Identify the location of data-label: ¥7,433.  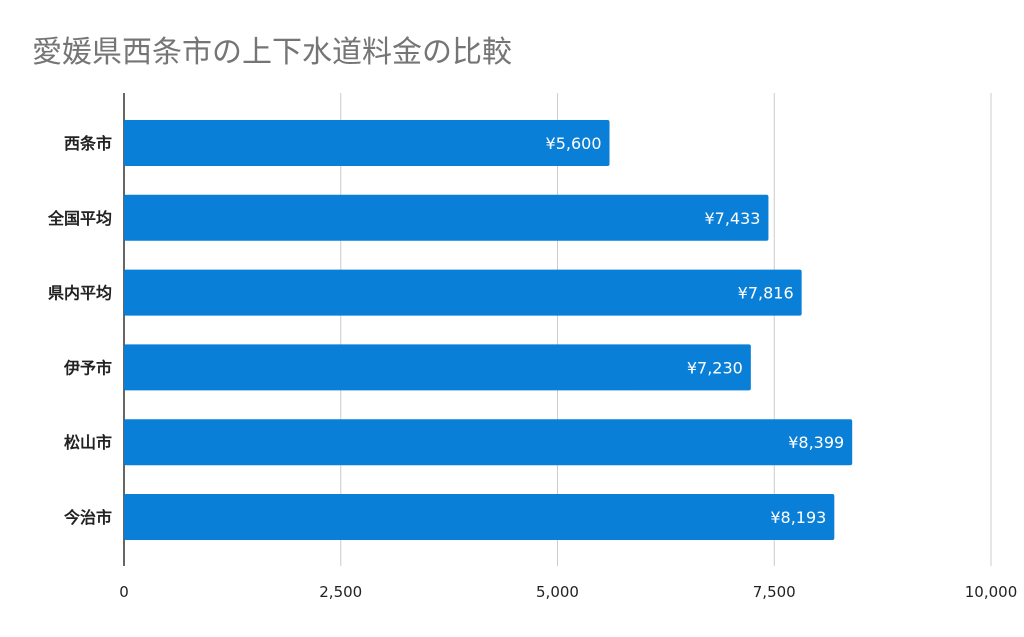
(732, 218).